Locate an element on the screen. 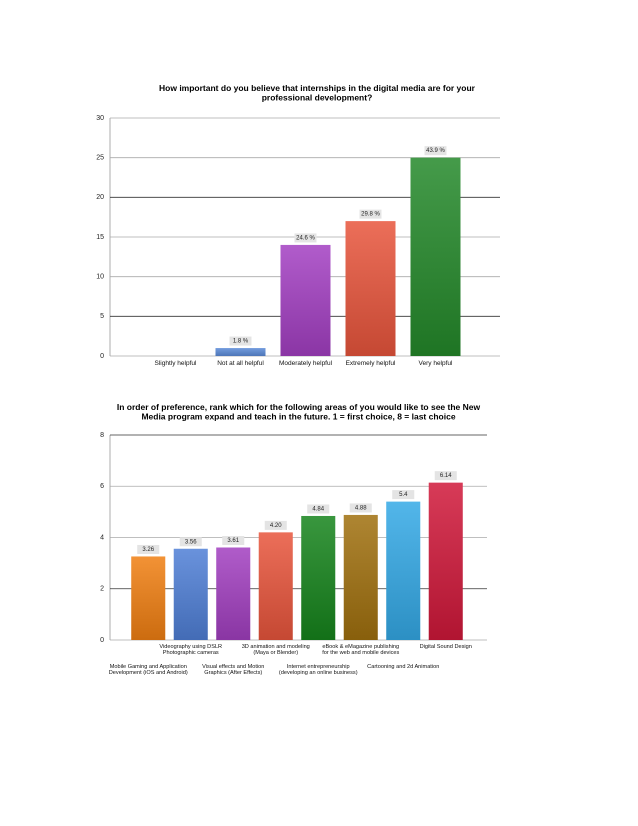  value-label: 3.56 is located at coordinates (191, 542).